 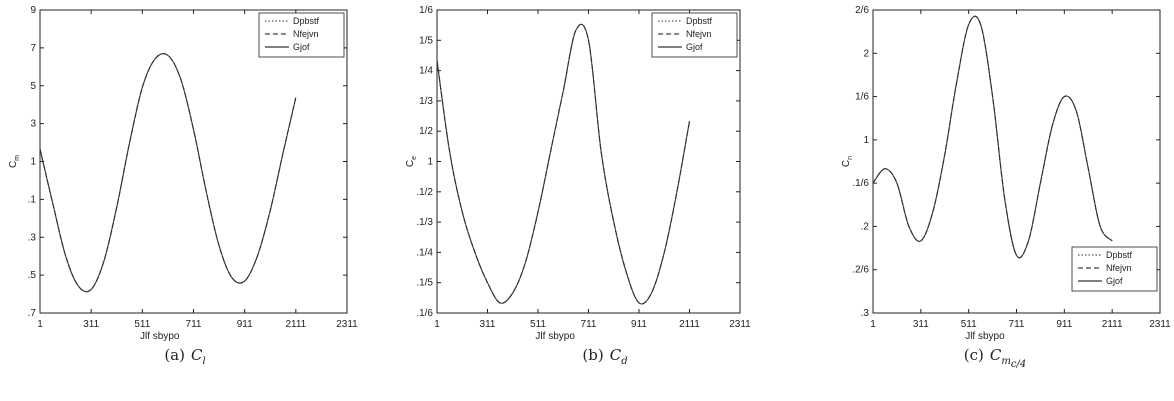 I want to click on caption-b-symbol: C, so click(x=615, y=355).